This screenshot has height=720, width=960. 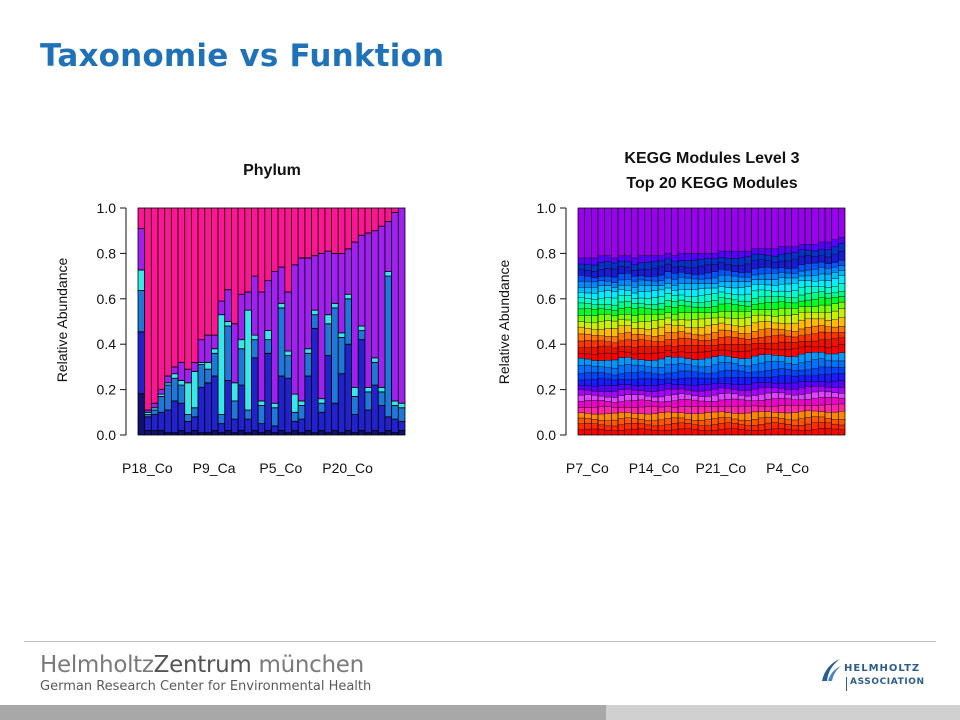 What do you see at coordinates (242, 56) in the screenshot?
I see `slide-title: Taxonomie vs Funktion` at bounding box center [242, 56].